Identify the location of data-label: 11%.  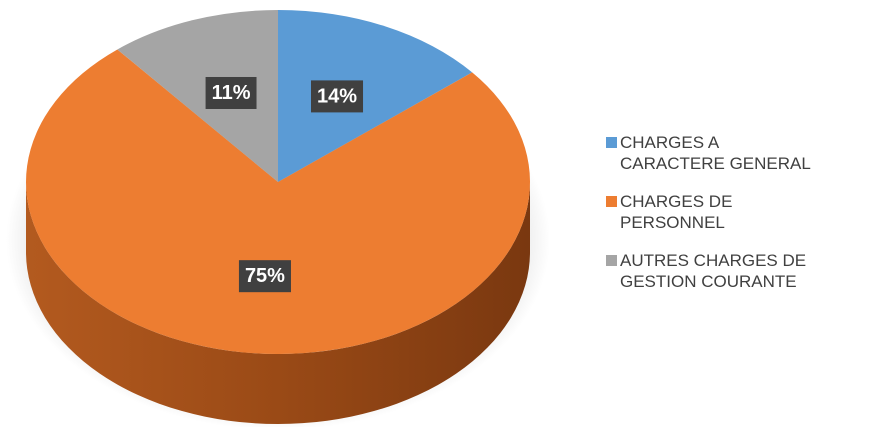
(231, 92).